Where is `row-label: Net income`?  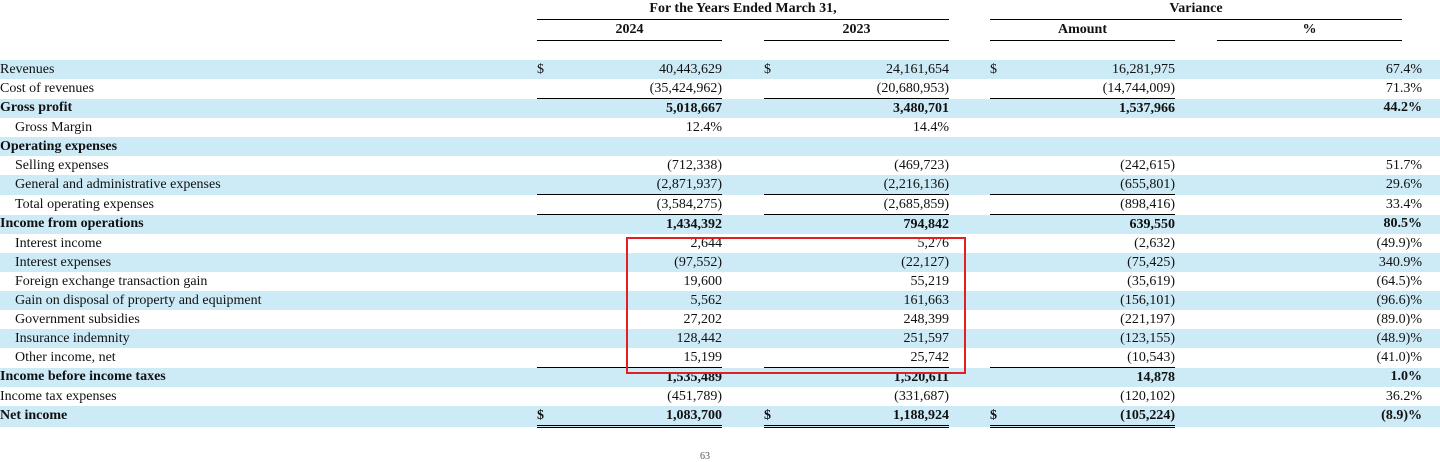 row-label: Net income is located at coordinates (268, 416).